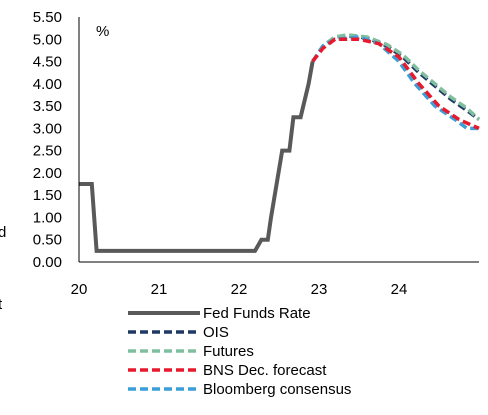 This screenshot has height=415, width=488. What do you see at coordinates (47, 151) in the screenshot?
I see `y-tick-label: 2.50` at bounding box center [47, 151].